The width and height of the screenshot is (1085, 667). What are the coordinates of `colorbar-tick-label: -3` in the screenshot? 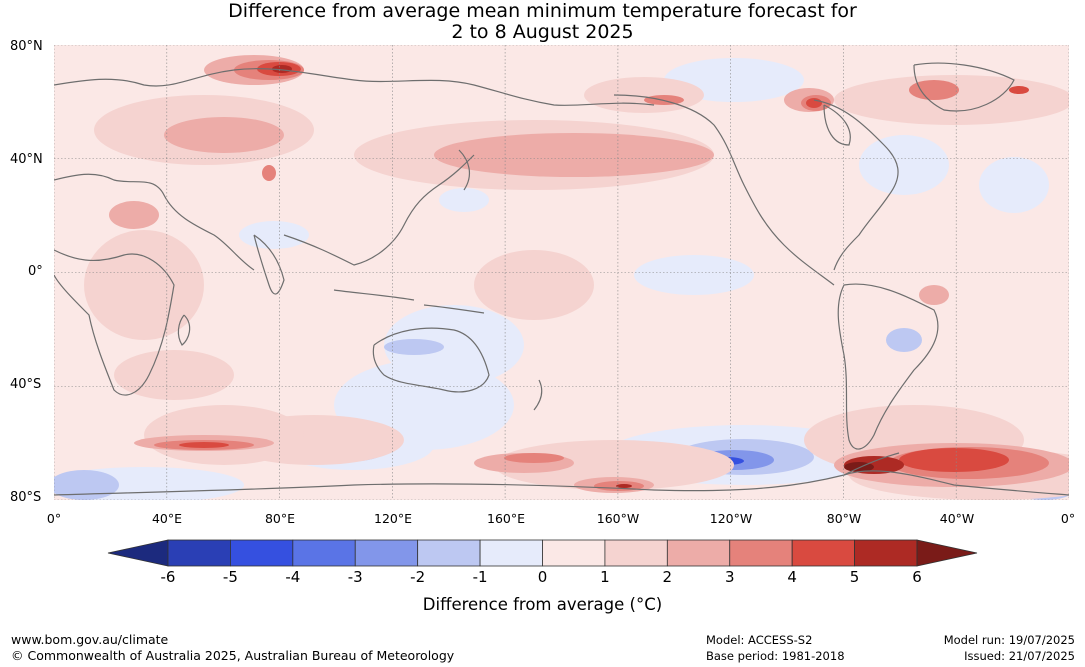 It's located at (355, 577).